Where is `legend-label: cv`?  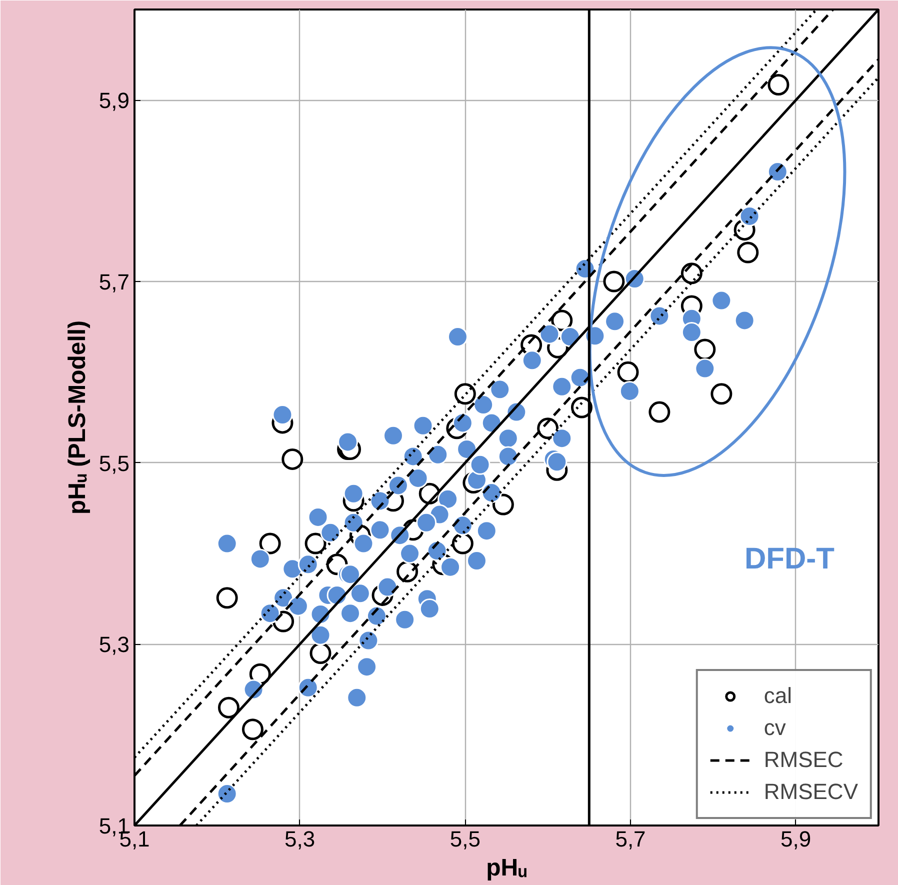 legend-label: cv is located at coordinates (775, 728).